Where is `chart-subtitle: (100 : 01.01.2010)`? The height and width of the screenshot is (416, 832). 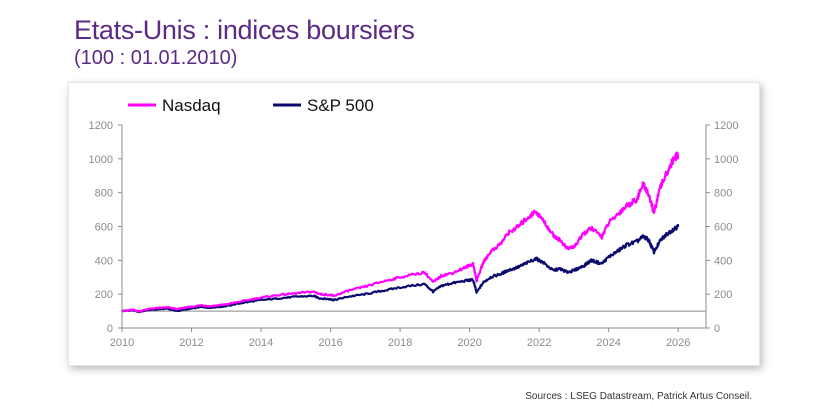 chart-subtitle: (100 : 01.01.2010) is located at coordinates (156, 58).